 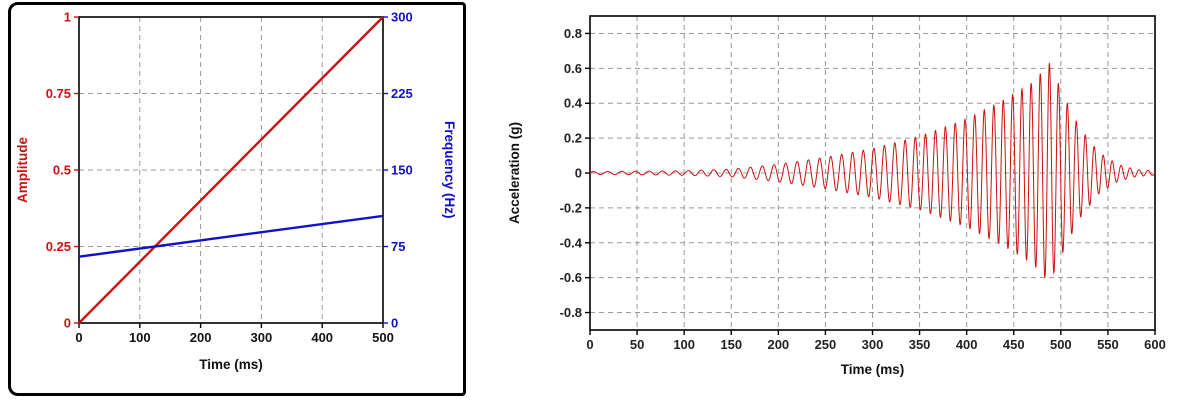 What do you see at coordinates (402, 17) in the screenshot?
I see `right-y-tick-label: 300` at bounding box center [402, 17].